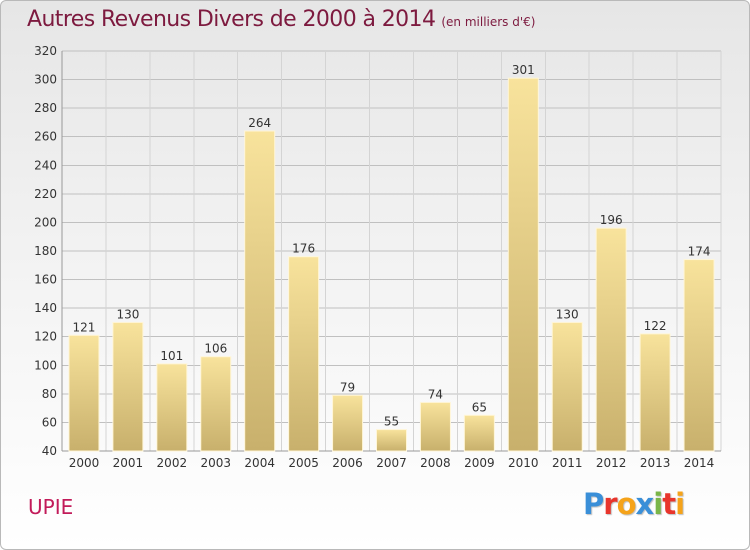 The height and width of the screenshot is (550, 750). What do you see at coordinates (45, 194) in the screenshot?
I see `y-tick-label: 220` at bounding box center [45, 194].